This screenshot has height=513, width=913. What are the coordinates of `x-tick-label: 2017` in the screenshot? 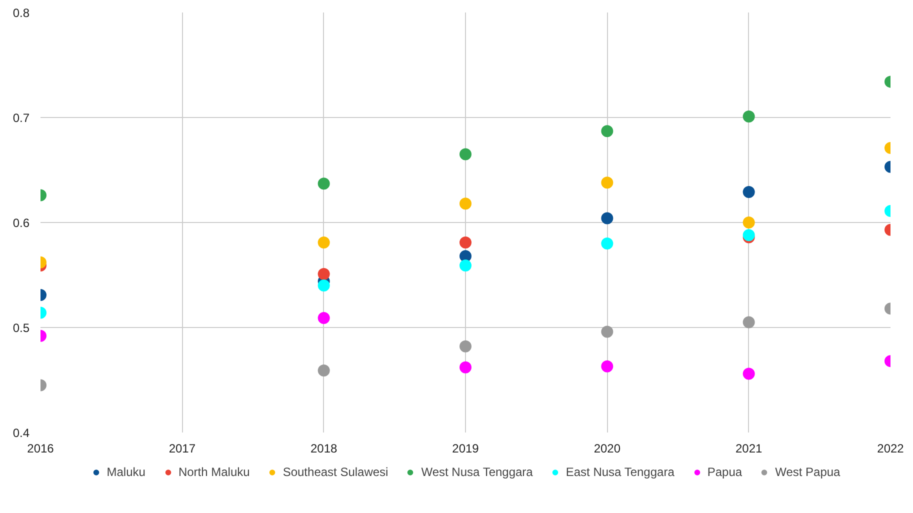 It's located at (182, 449).